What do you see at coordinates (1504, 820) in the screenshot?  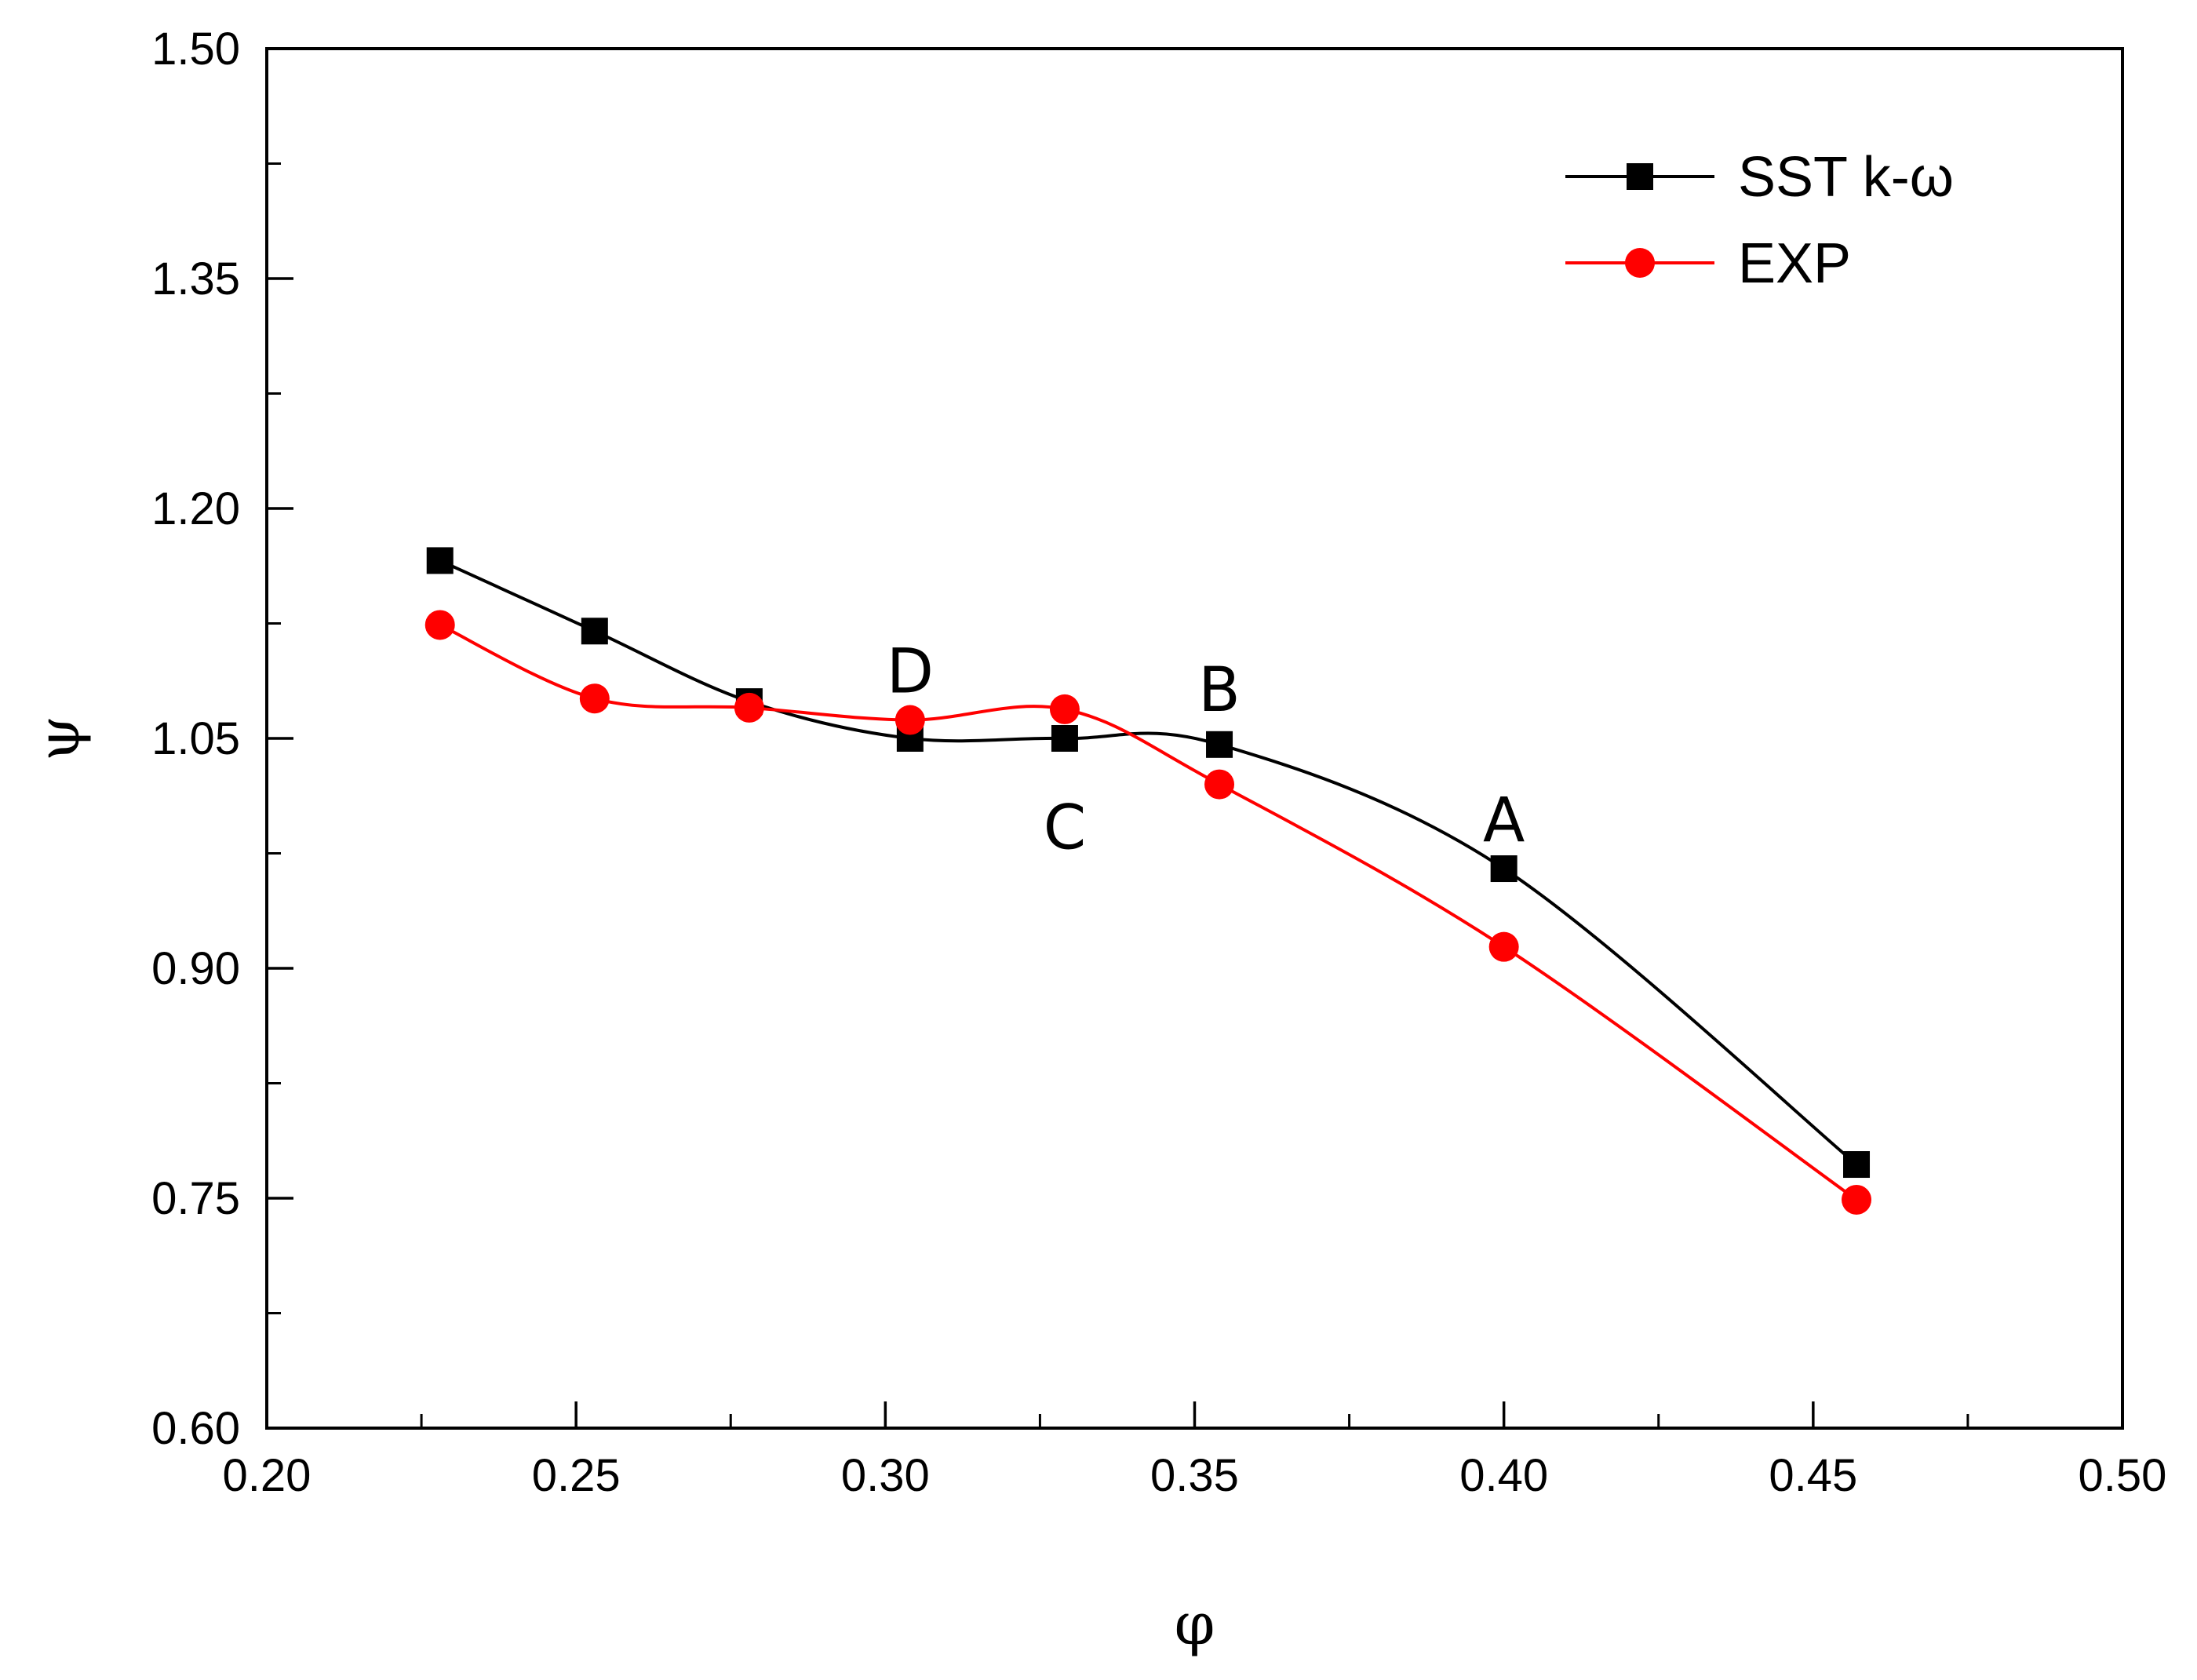 I see `annotation-a: A` at bounding box center [1504, 820].